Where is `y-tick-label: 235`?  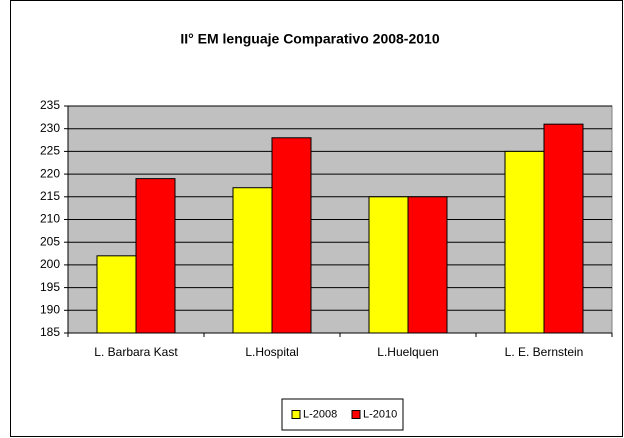 y-tick-label: 235 is located at coordinates (50, 105).